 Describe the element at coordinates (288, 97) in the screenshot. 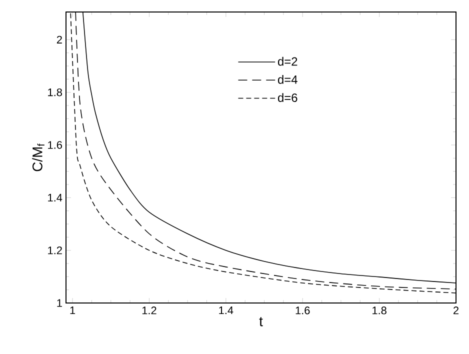

I see `legend-label: d=6` at that location.